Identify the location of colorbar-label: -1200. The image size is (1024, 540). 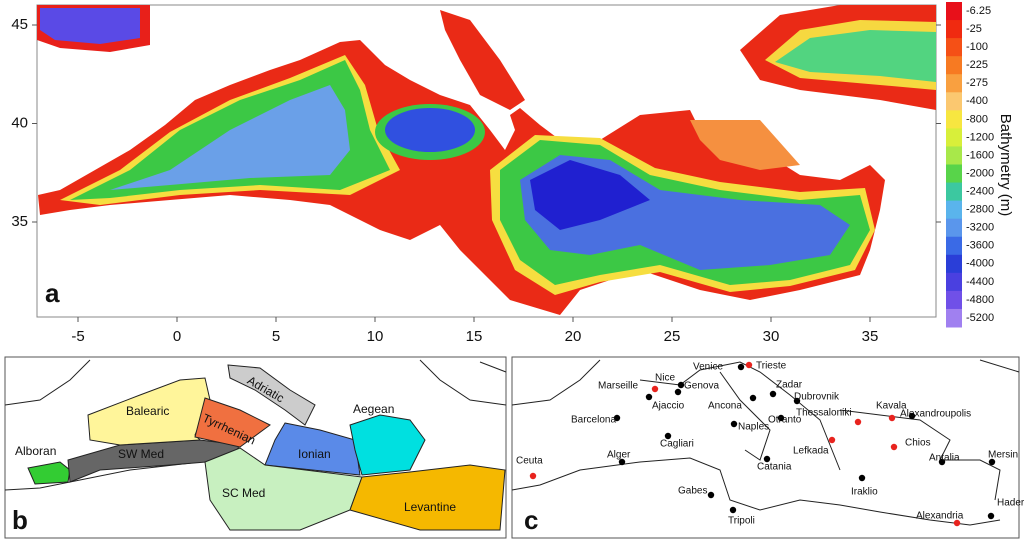
(980, 137).